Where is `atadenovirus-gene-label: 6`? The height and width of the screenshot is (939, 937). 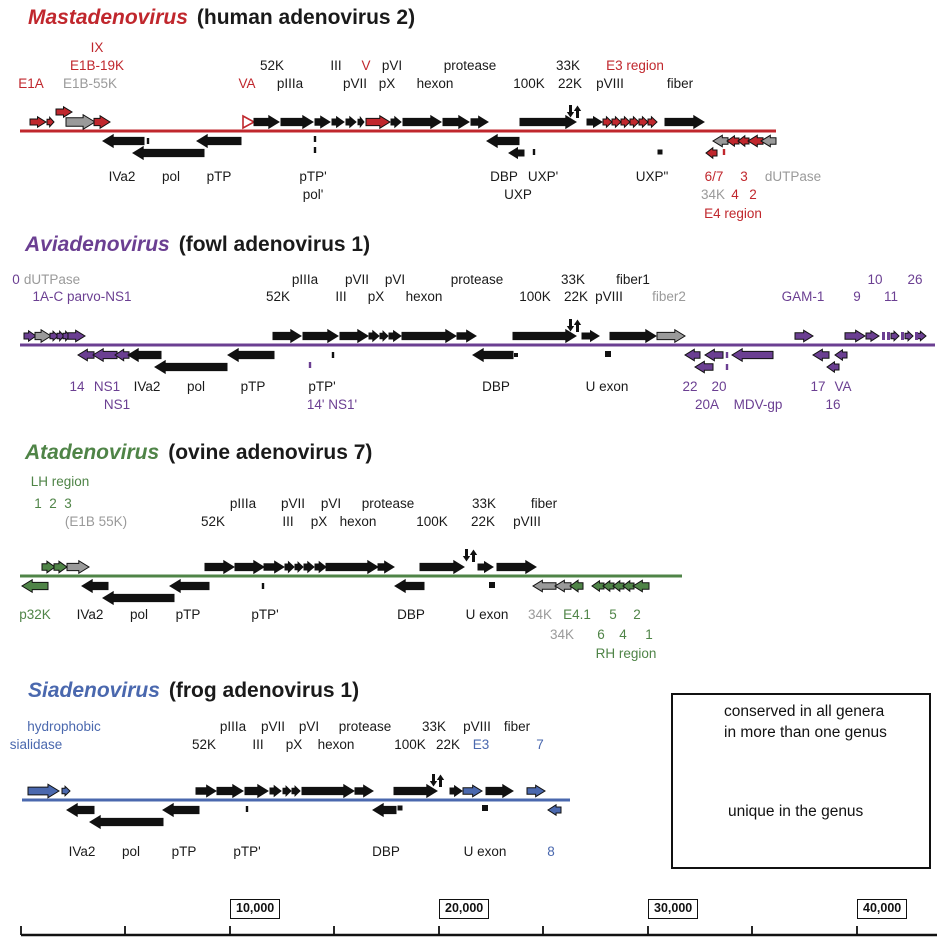 atadenovirus-gene-label: 6 is located at coordinates (601, 634).